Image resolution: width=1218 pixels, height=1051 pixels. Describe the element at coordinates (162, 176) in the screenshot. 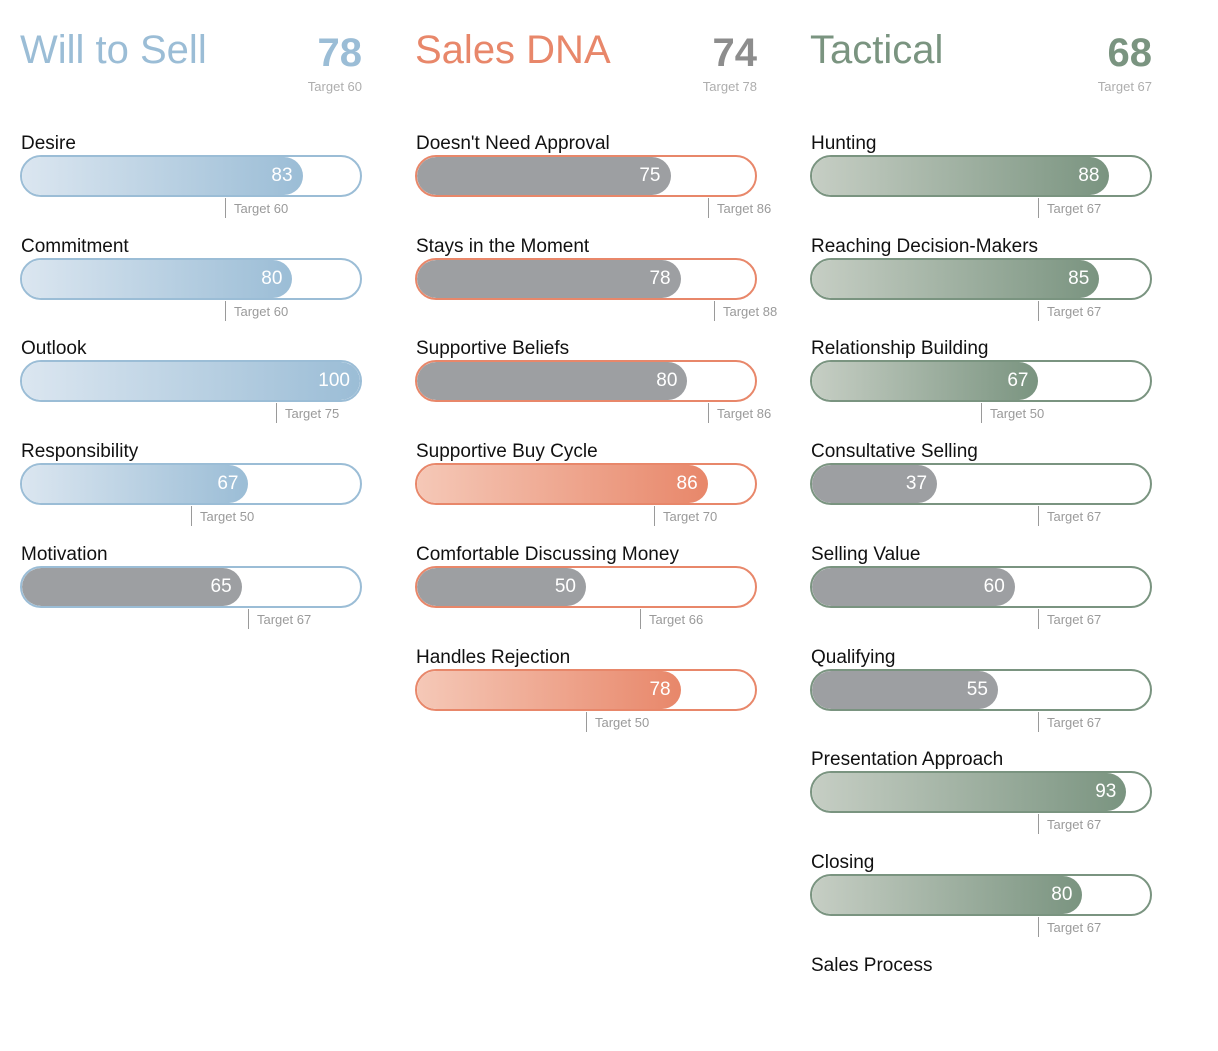

I see `bar: 83` at that location.